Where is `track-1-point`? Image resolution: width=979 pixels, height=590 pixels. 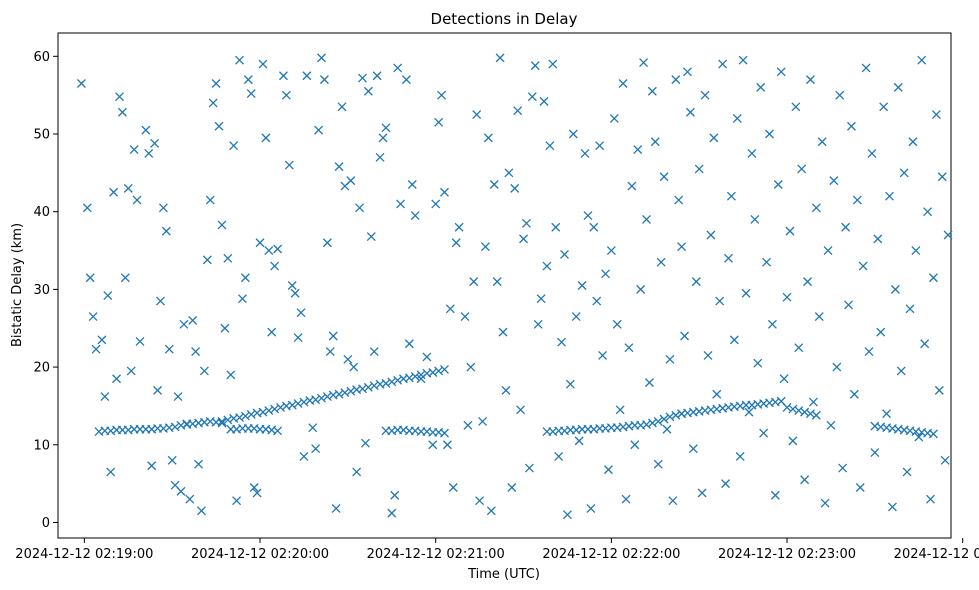 track-1-point is located at coordinates (222, 423).